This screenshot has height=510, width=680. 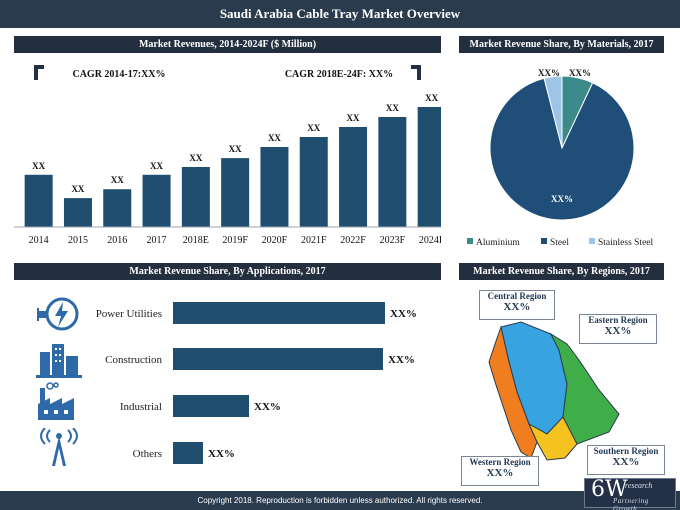 What do you see at coordinates (631, 503) in the screenshot?
I see `logo-tag: Partnering Growth` at bounding box center [631, 503].